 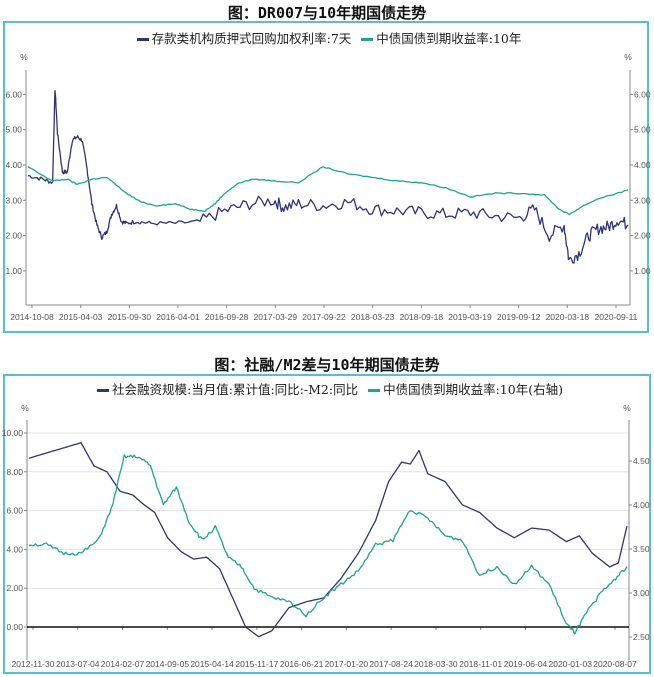 What do you see at coordinates (235, 389) in the screenshot?
I see `legend-label-tsf-m2: 社会融资规模:当月值:累计值:同比:-M2:同比` at bounding box center [235, 389].